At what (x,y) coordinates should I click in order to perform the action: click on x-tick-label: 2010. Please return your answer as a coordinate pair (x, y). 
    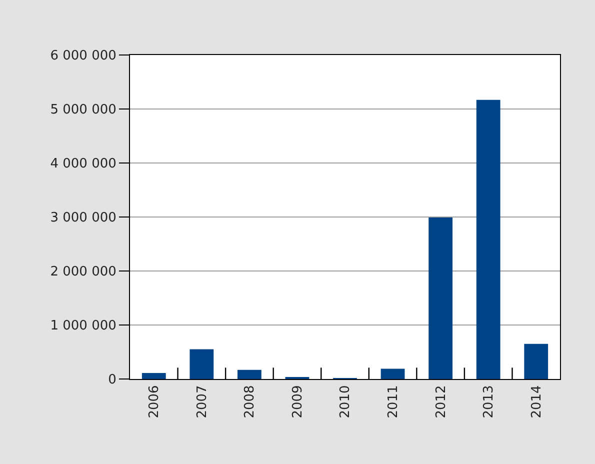
    Looking at the image, I should click on (346, 401).